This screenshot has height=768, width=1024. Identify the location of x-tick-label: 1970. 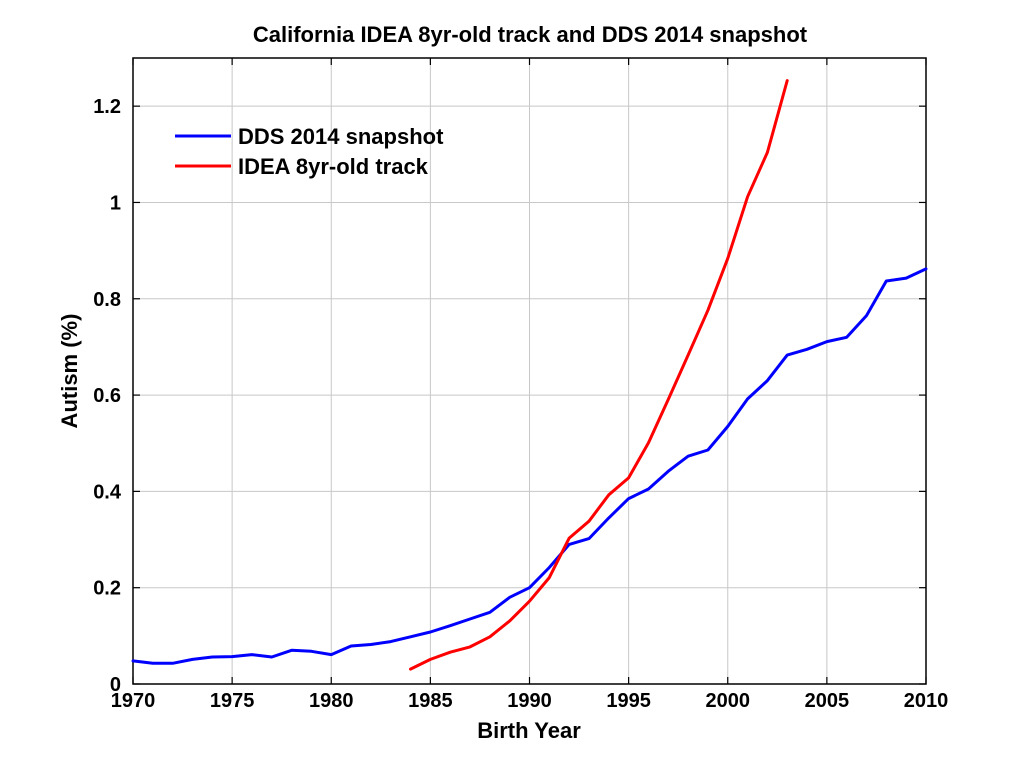
(133, 701).